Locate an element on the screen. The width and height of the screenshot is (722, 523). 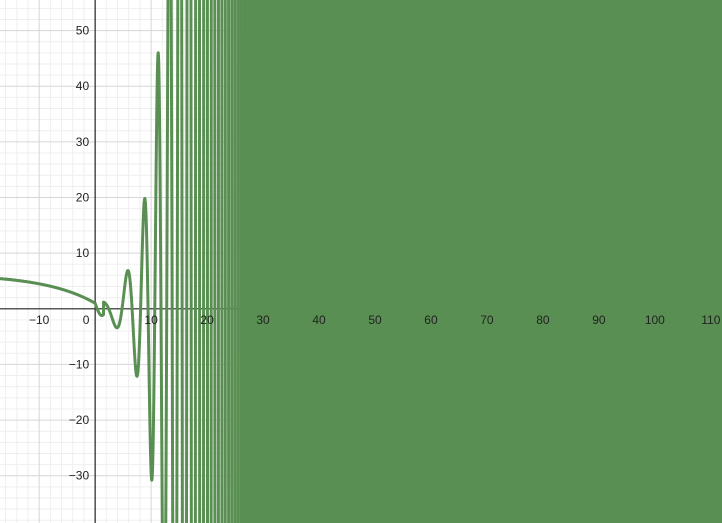
y-tick-label: 40 is located at coordinates (83, 86).